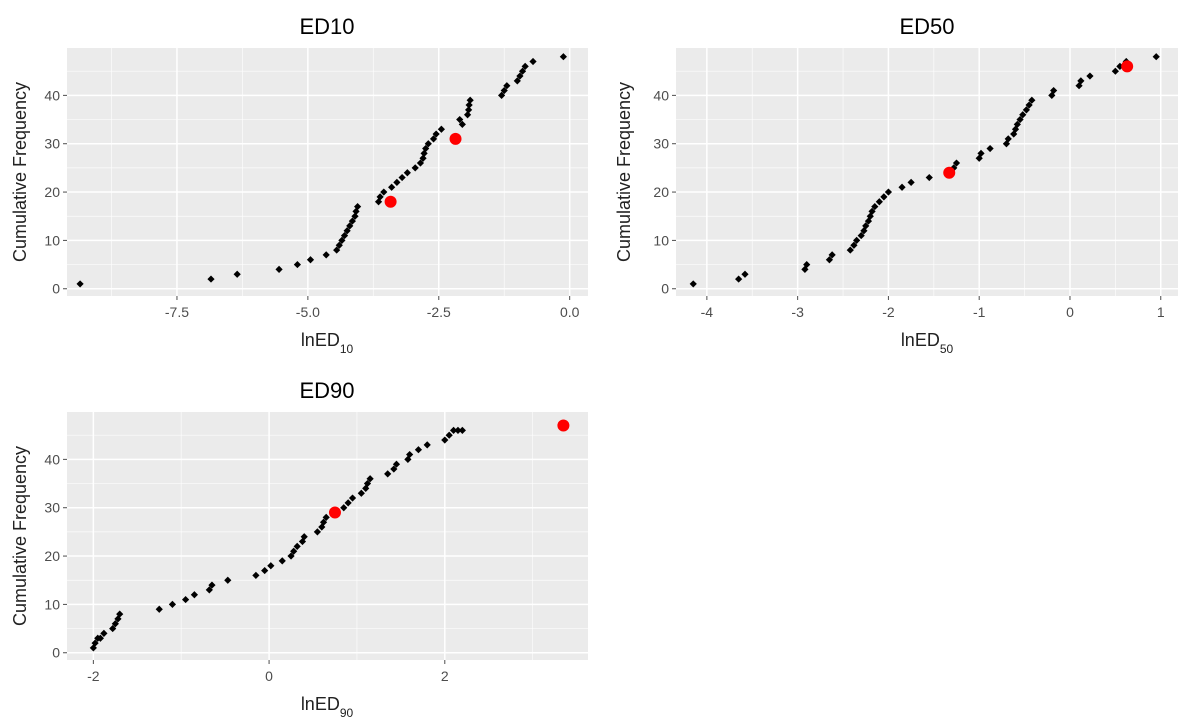  I want to click on x-tick-label: 0, so click(1070, 312).